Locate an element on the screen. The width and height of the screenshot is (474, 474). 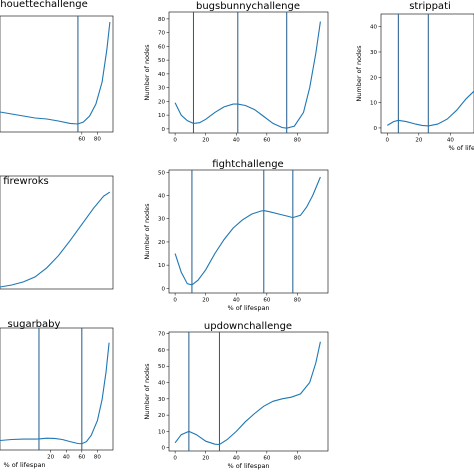
chart-6: sugarbaby 20 40 60 80 % of lifespan is located at coordinates (57, 394).